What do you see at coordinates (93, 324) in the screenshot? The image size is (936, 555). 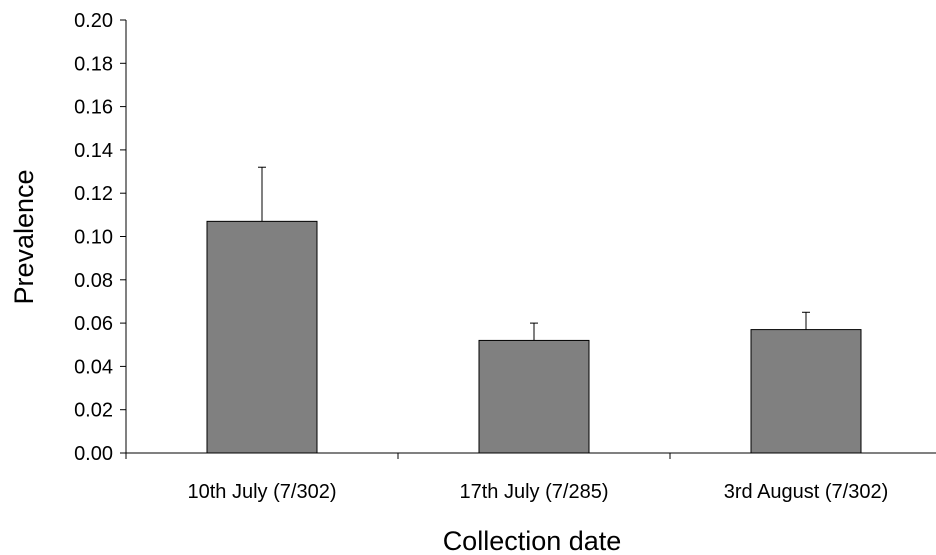 I see `y-tick-label: 0.06` at bounding box center [93, 324].